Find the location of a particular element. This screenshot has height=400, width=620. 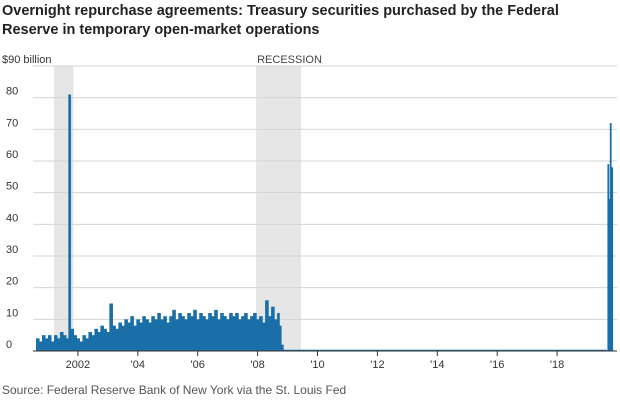

y-tick-label-70: 70 is located at coordinates (12, 123).